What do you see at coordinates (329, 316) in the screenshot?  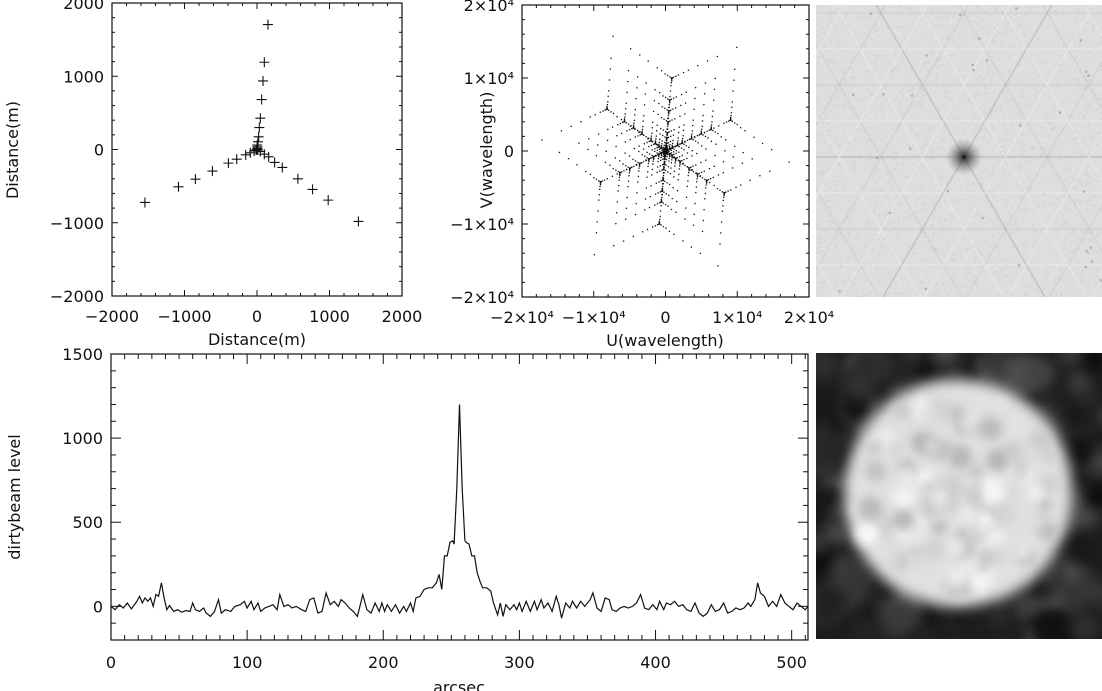 I see `x-tick-label: 1000` at bounding box center [329, 316].